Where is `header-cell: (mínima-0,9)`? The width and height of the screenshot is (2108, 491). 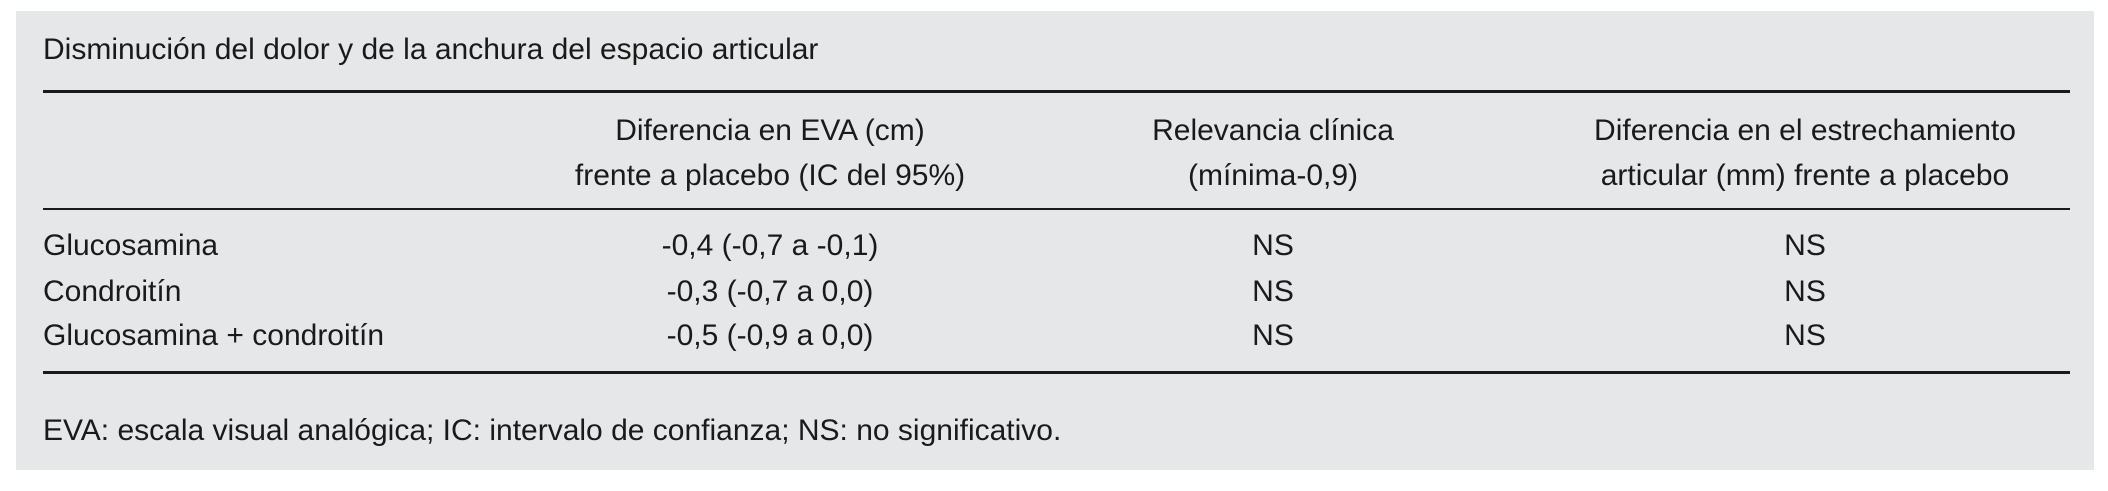 header-cell: (mínima-0,9) is located at coordinates (1273, 175).